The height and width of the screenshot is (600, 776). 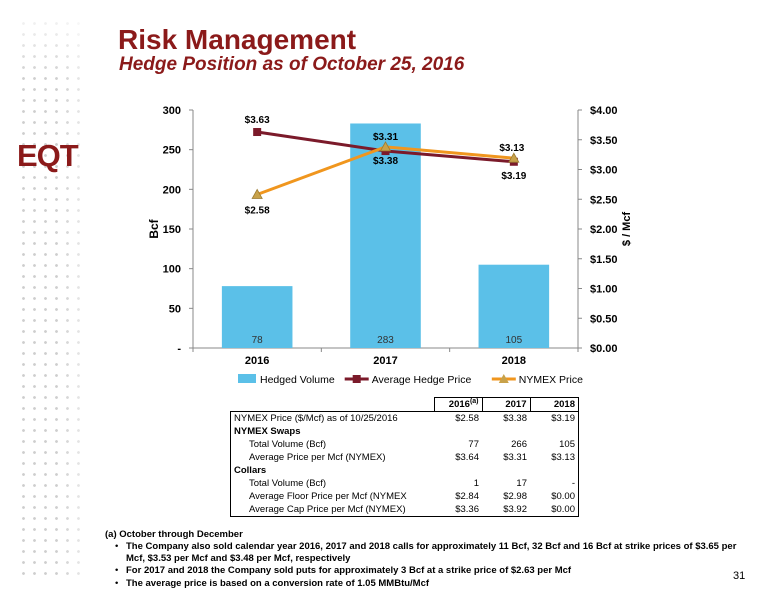 I want to click on legend-label: Hedged Volume, so click(x=297, y=380).